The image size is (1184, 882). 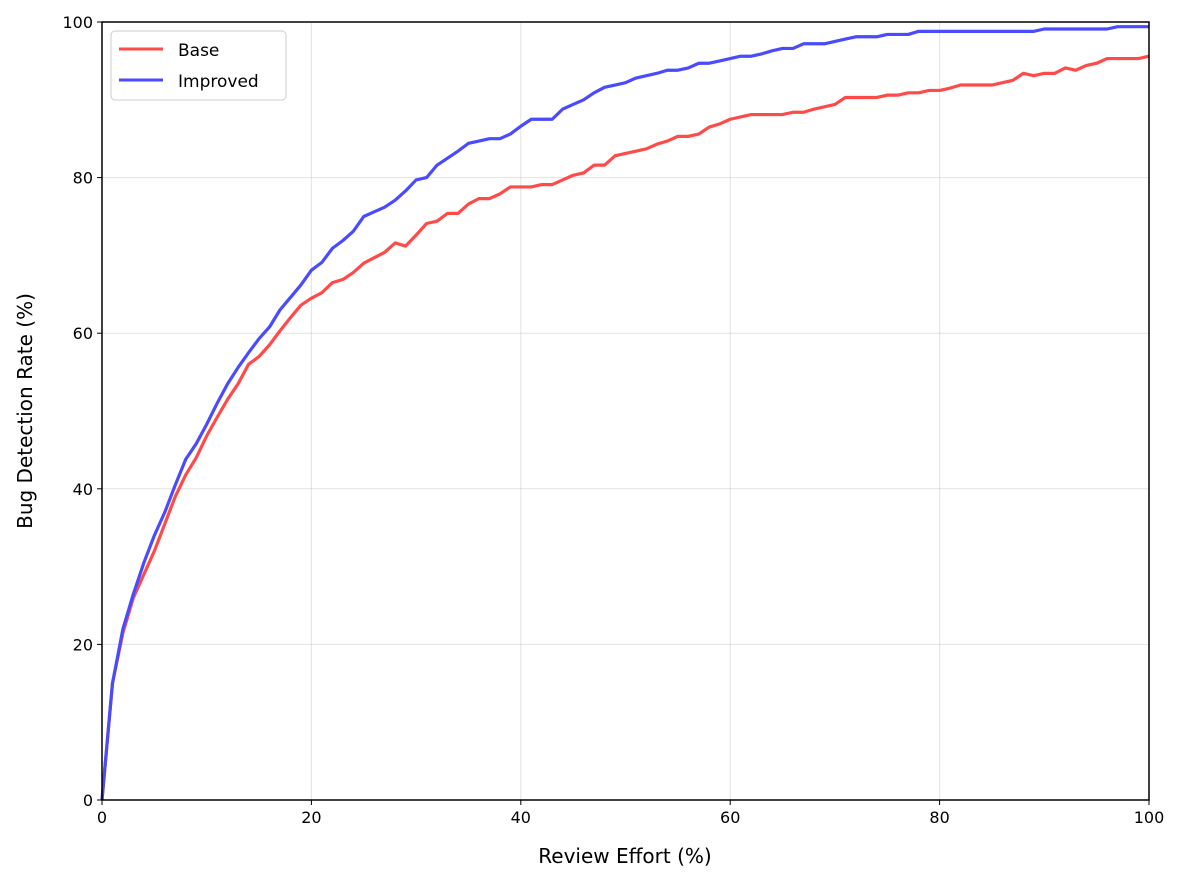 What do you see at coordinates (198, 51) in the screenshot?
I see `legend-label-base: Base` at bounding box center [198, 51].